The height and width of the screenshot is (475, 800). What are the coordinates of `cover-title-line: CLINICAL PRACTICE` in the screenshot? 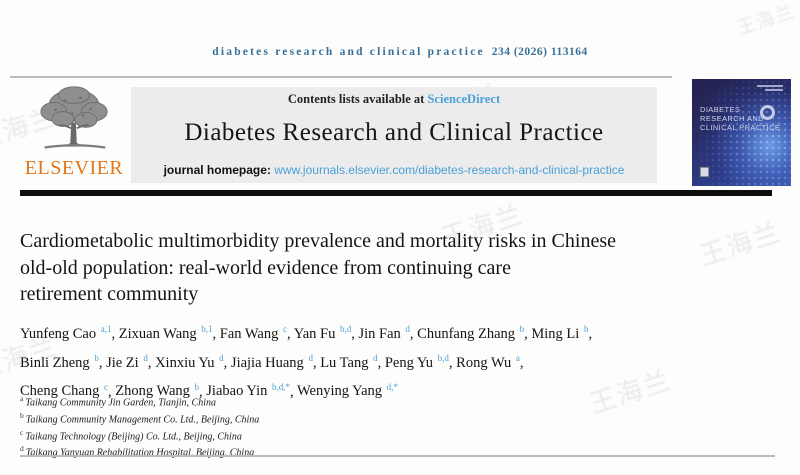 It's located at (740, 127).